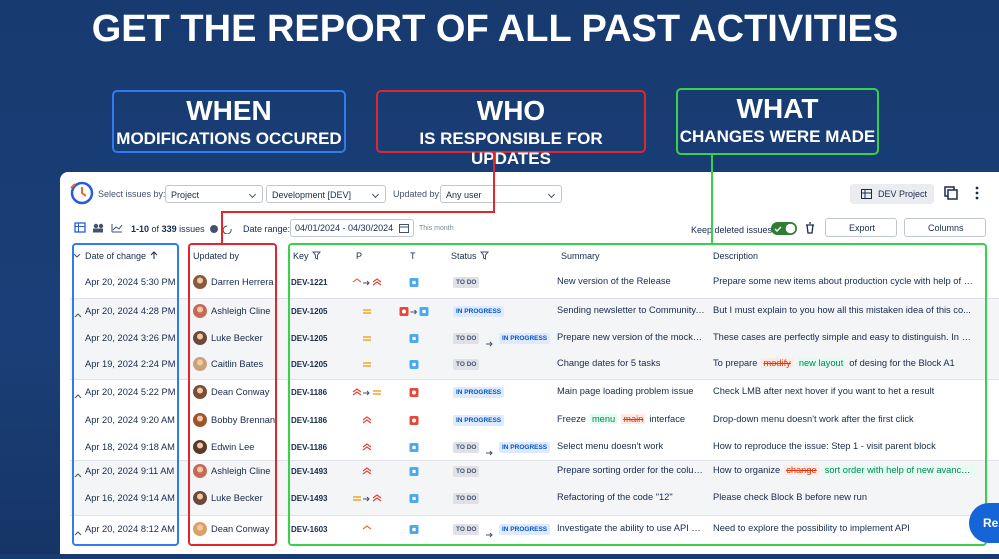  Describe the element at coordinates (436, 228) in the screenshot. I see `date-hint: This month` at that location.